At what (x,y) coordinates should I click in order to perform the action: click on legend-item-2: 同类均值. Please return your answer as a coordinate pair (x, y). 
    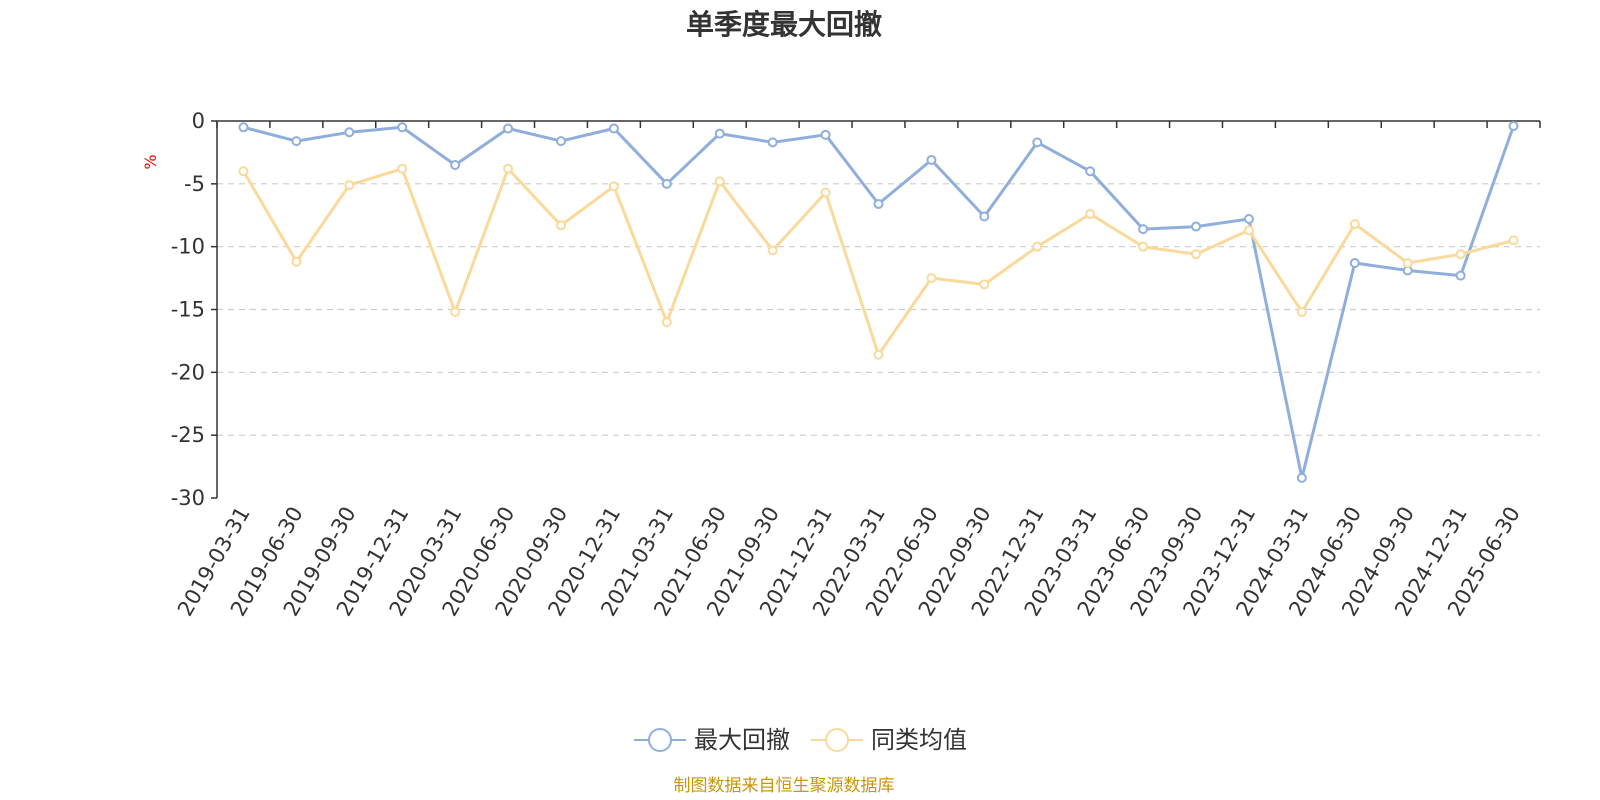
    Looking at the image, I should click on (889, 740).